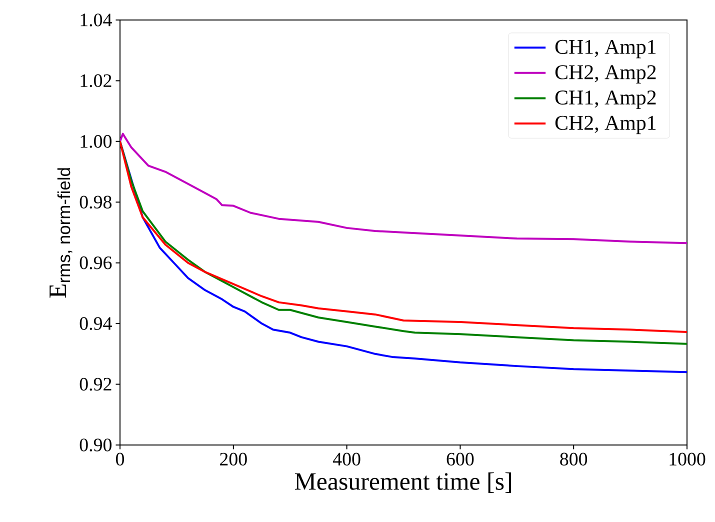 The image size is (715, 522). I want to click on legend-label: CH1, Amp1, so click(605, 49).